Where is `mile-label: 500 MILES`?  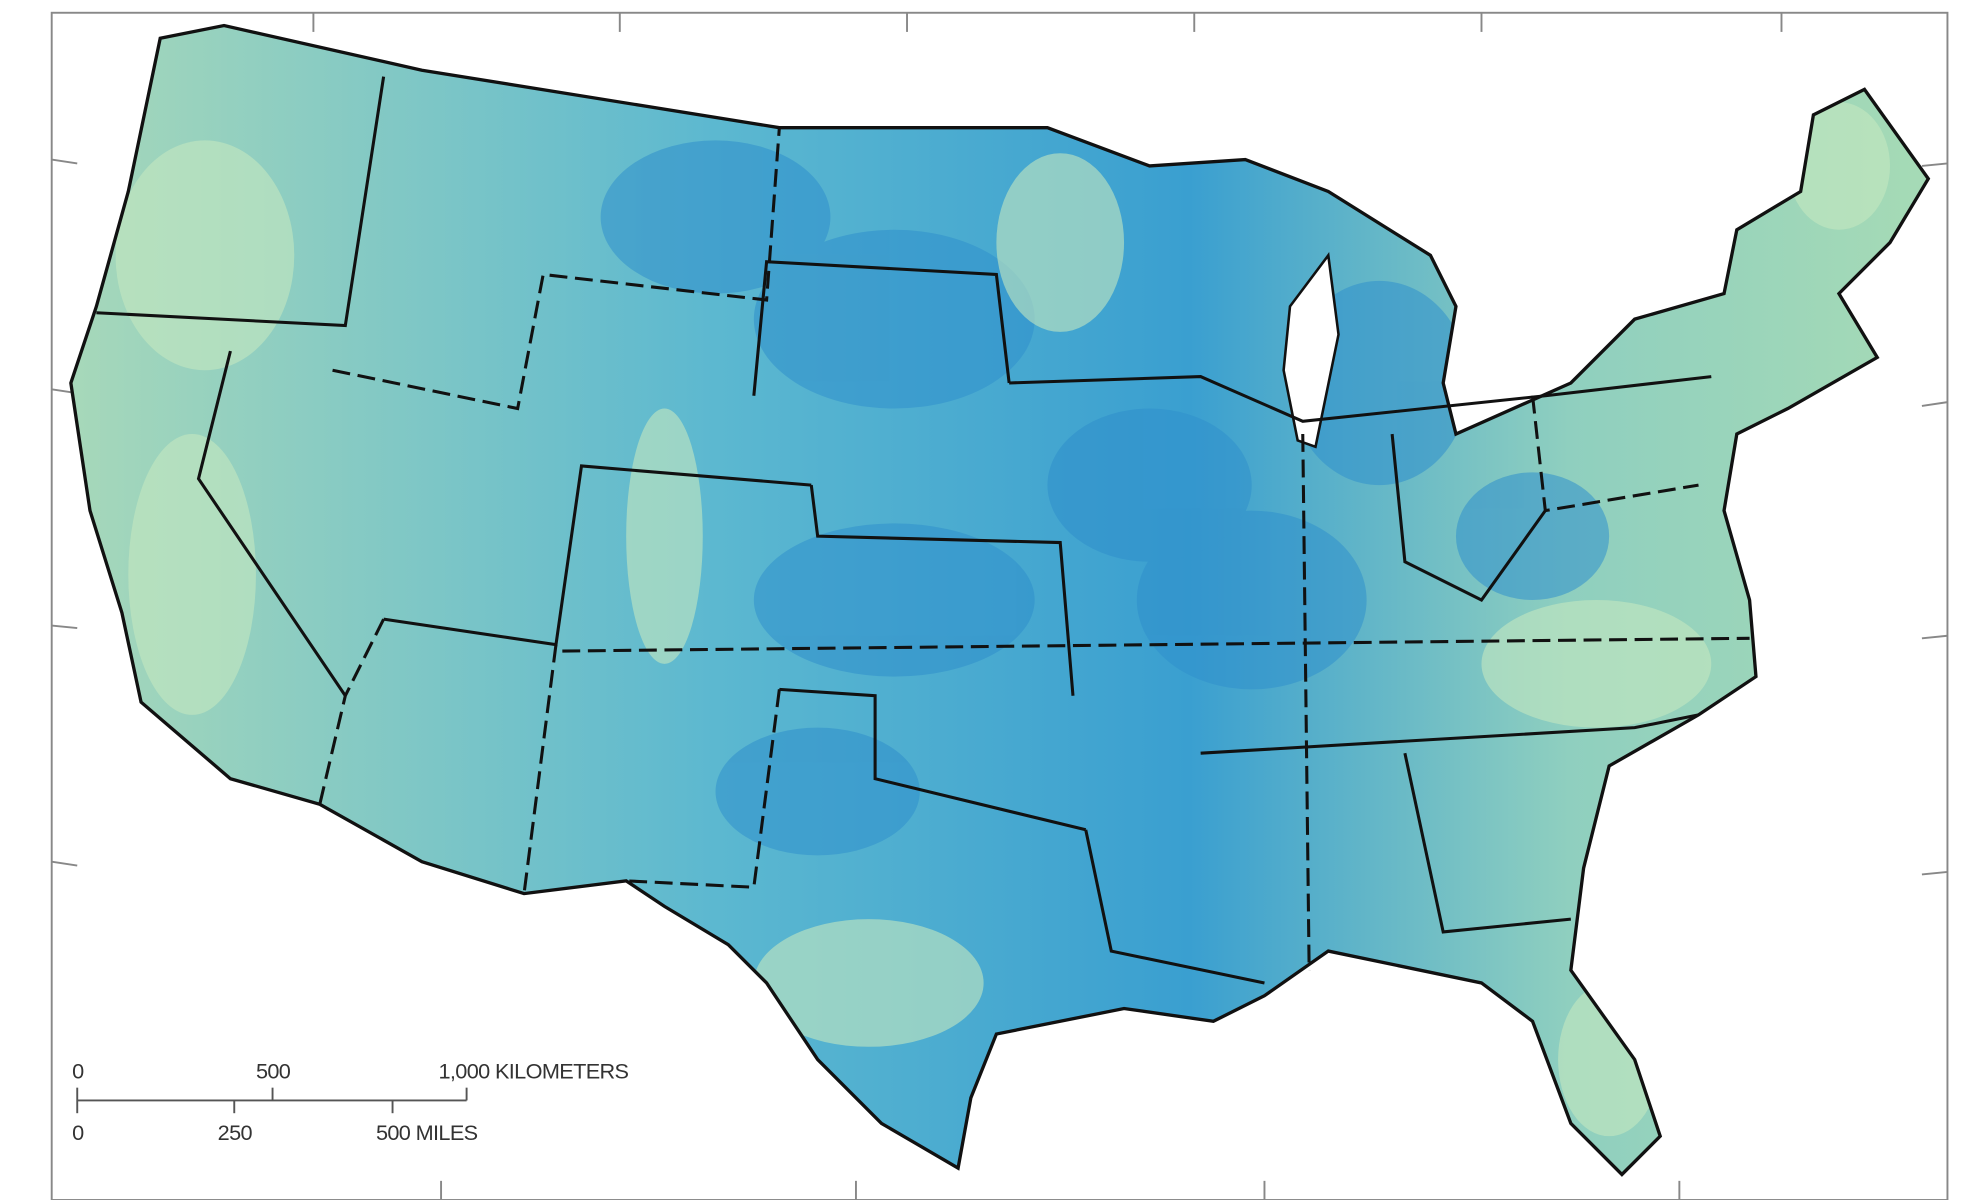 mile-label: 500 MILES is located at coordinates (427, 1132).